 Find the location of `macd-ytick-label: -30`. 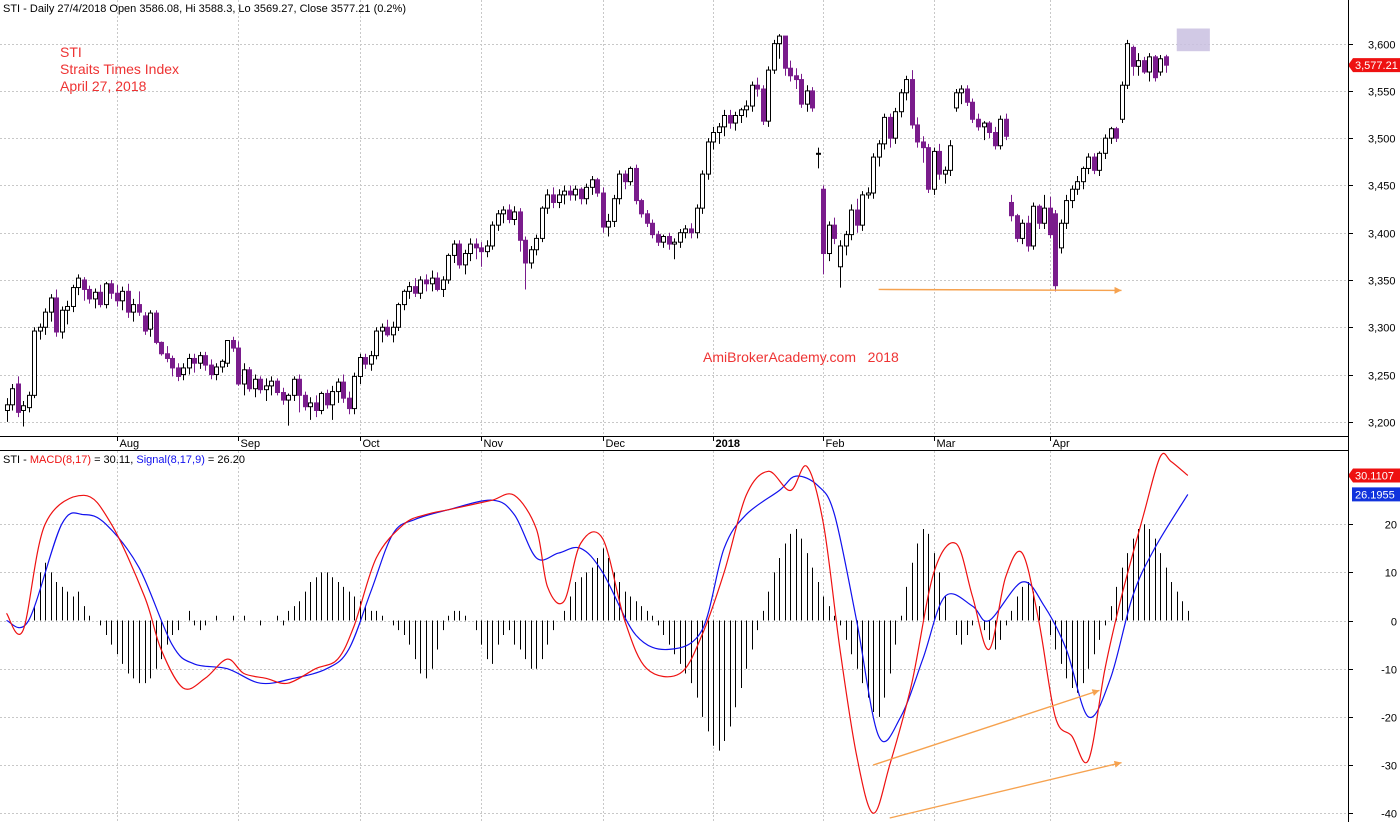

macd-ytick-label: -30 is located at coordinates (1389, 767).